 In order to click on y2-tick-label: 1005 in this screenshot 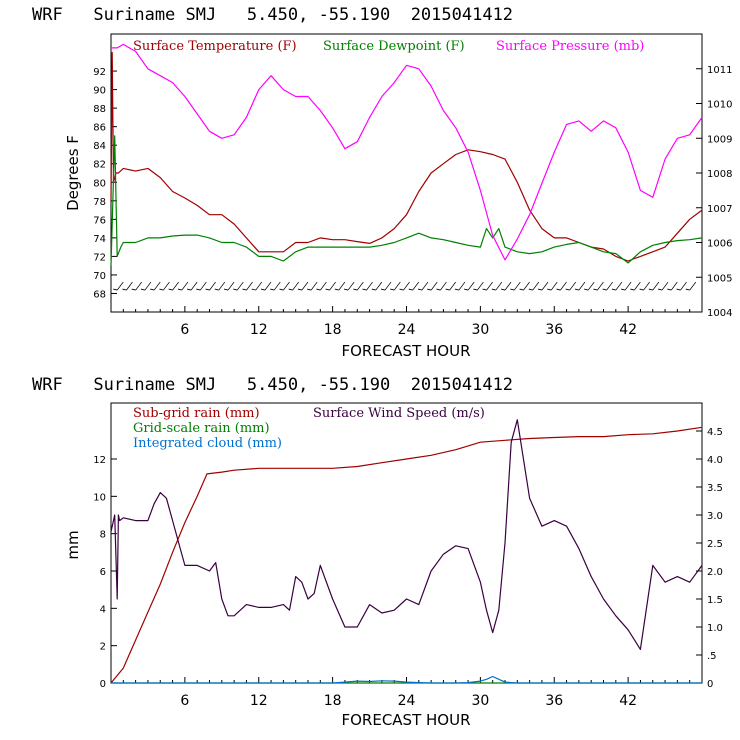, I will do `click(719, 278)`.